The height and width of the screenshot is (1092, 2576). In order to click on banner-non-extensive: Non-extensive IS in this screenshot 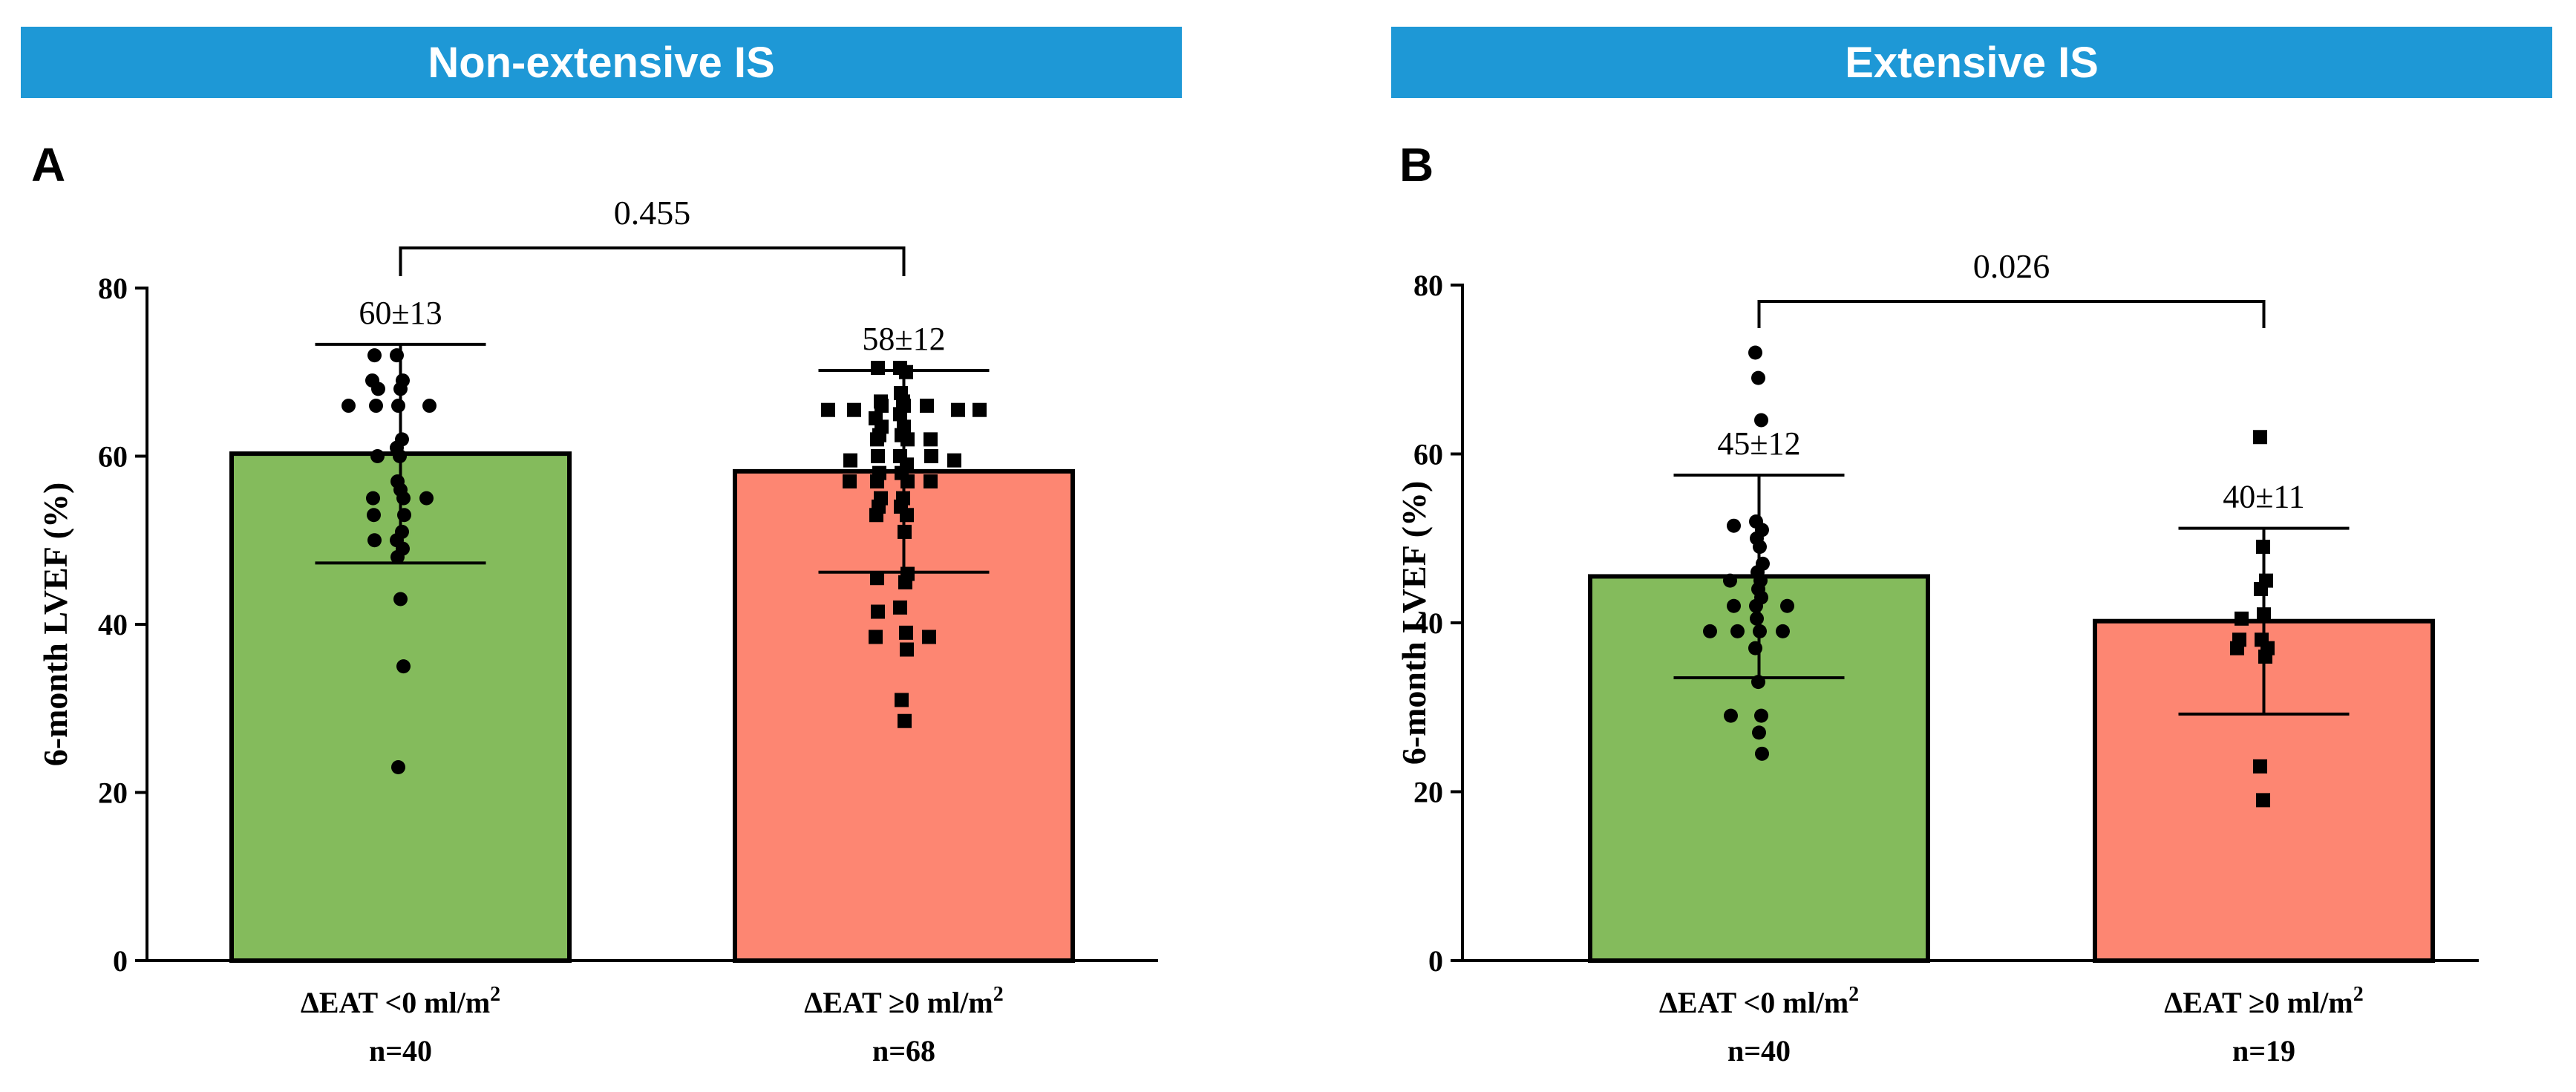, I will do `click(601, 62)`.